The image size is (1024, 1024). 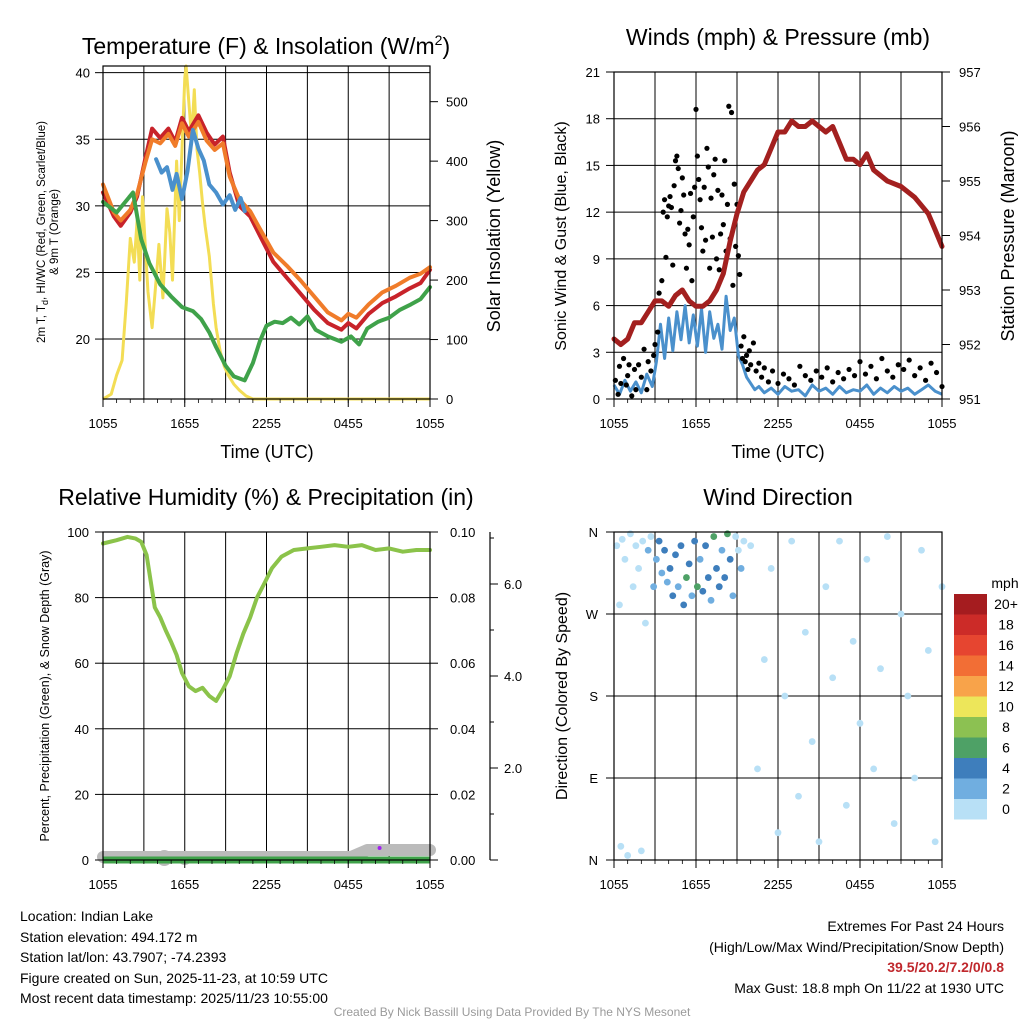 I want to click on colorbar-title: mph, so click(x=1004, y=583).